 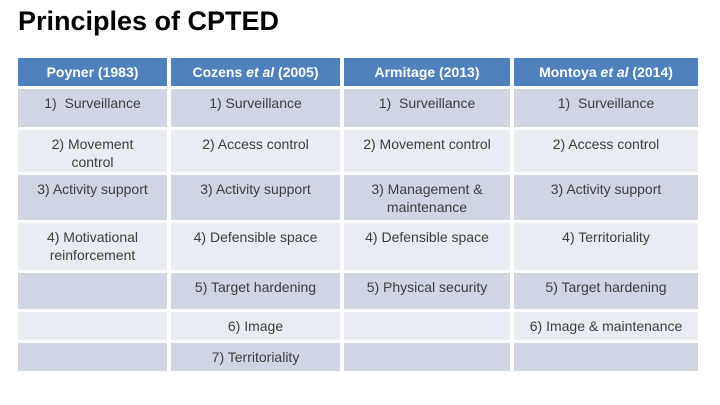 What do you see at coordinates (255, 357) in the screenshot?
I see `table-cell: 7) Territoriality` at bounding box center [255, 357].